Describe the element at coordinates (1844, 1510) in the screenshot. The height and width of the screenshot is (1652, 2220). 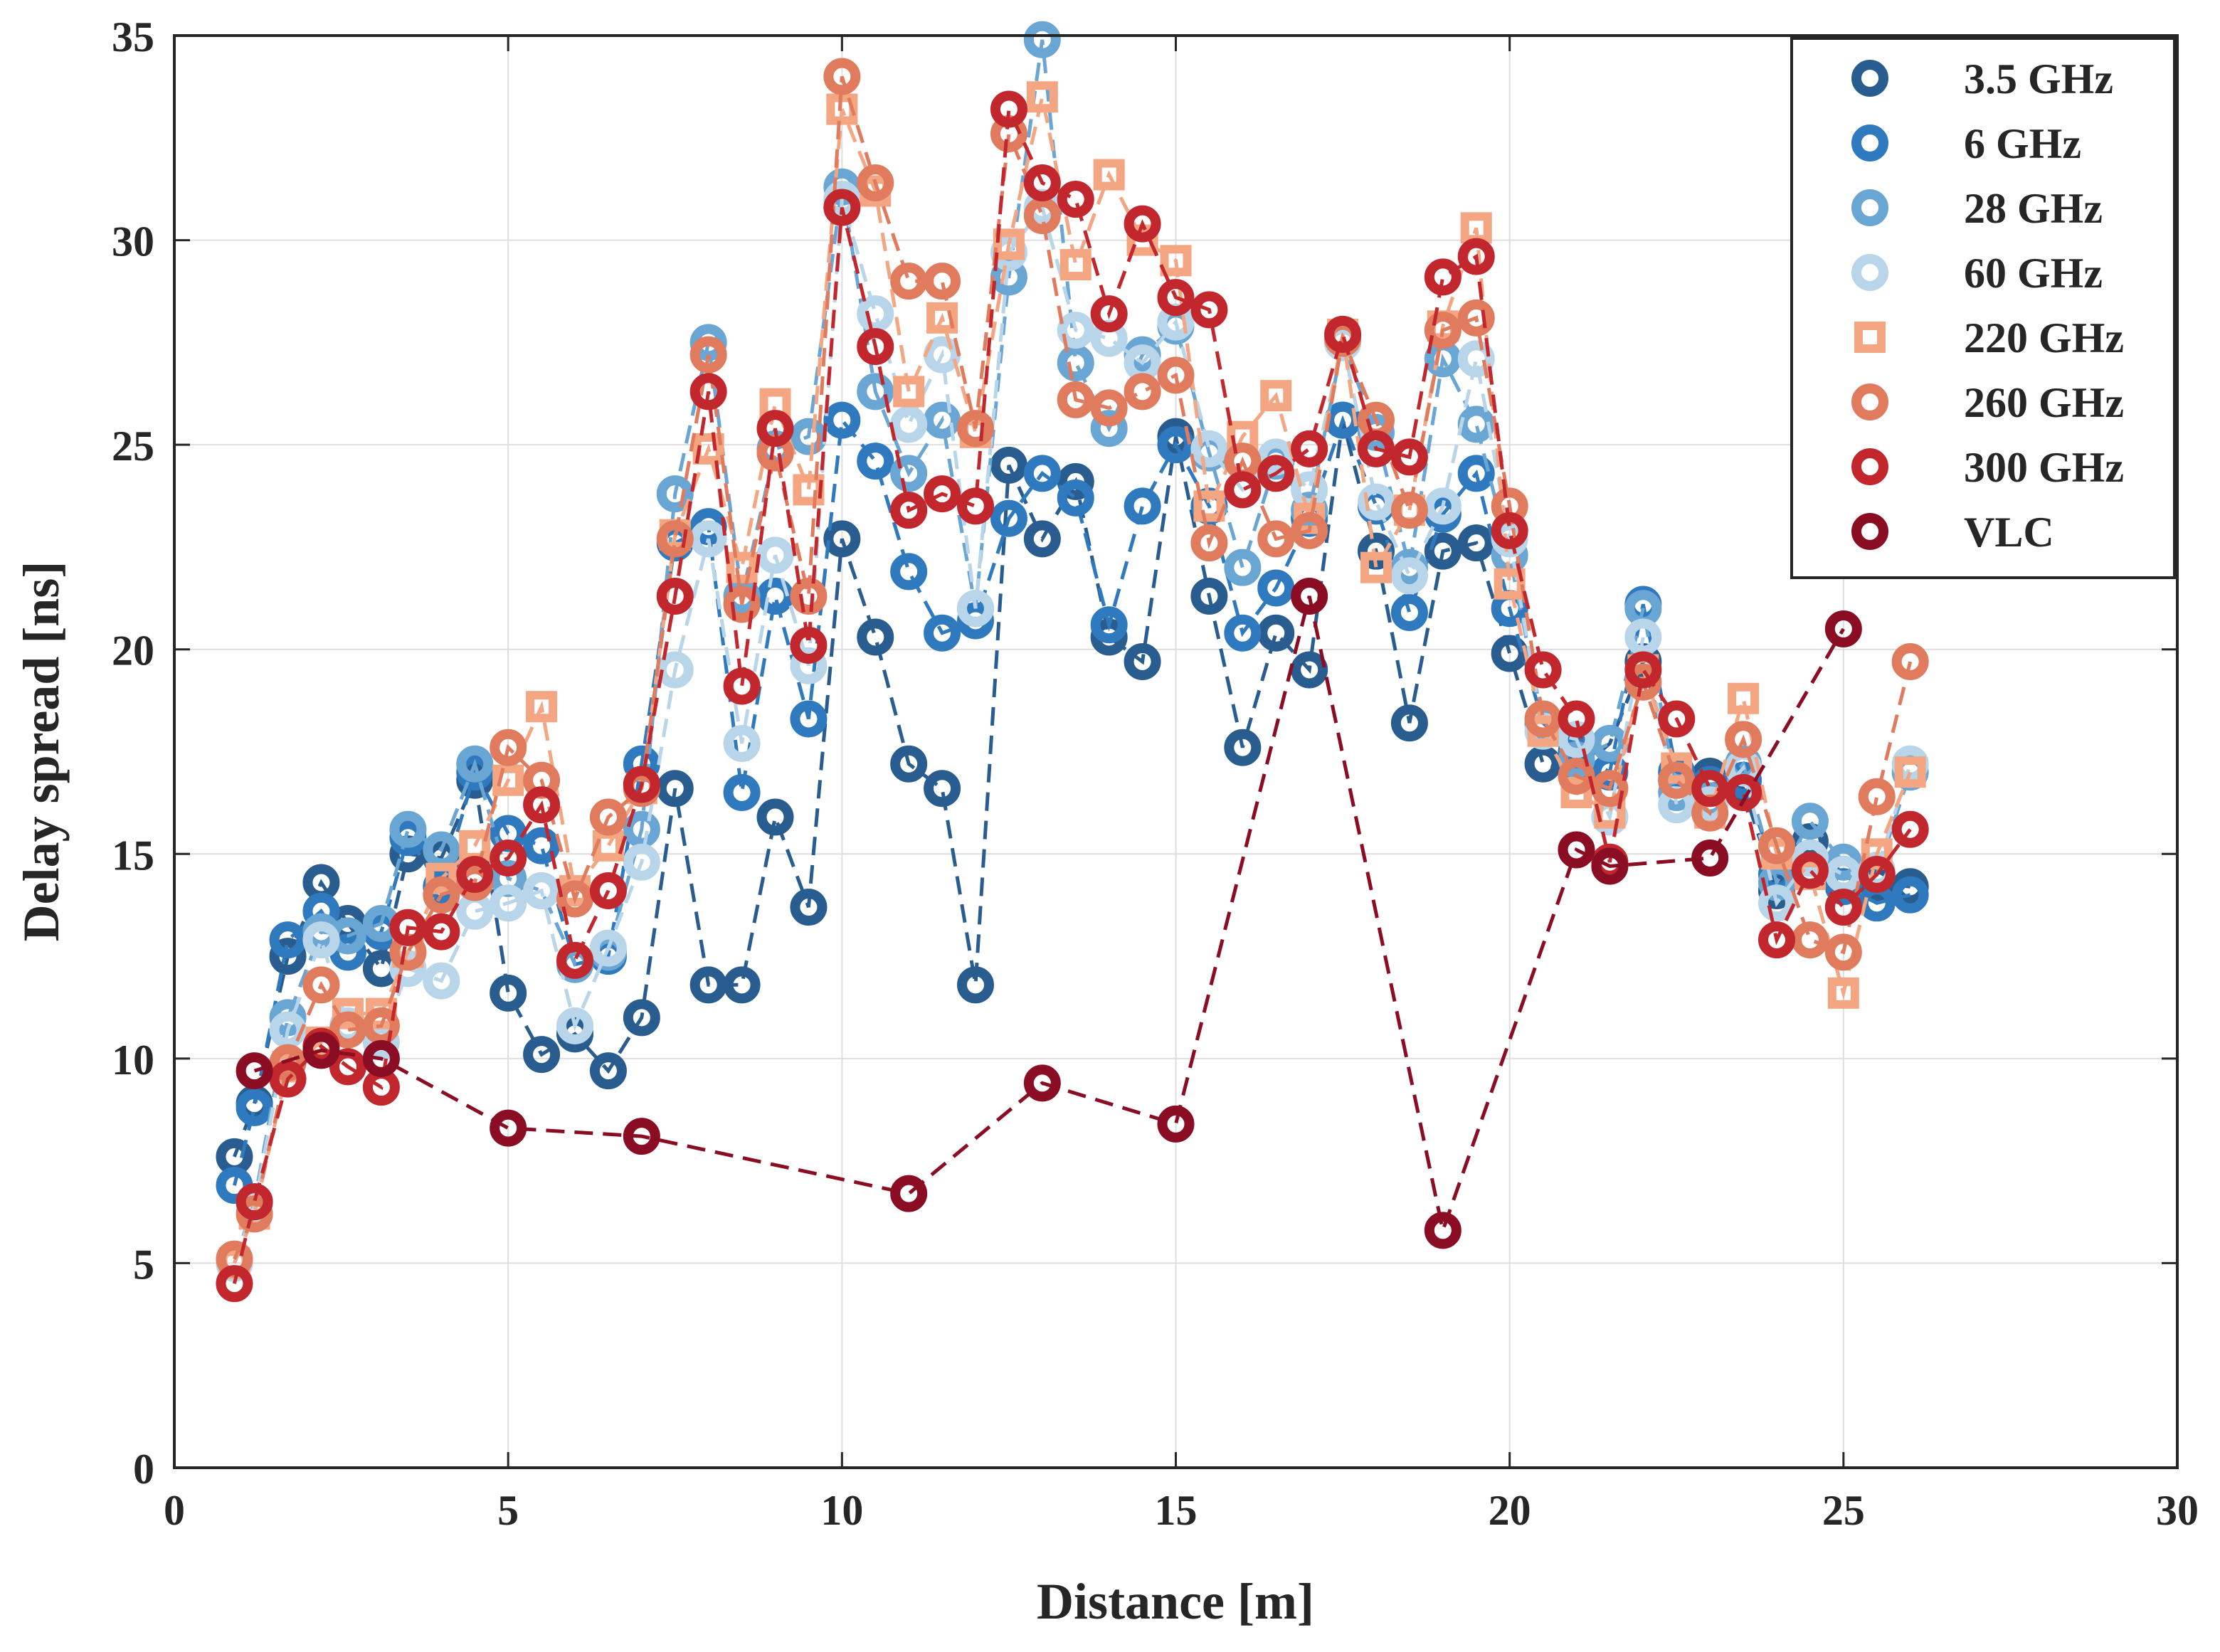
I see `x-tick-label: 25` at that location.